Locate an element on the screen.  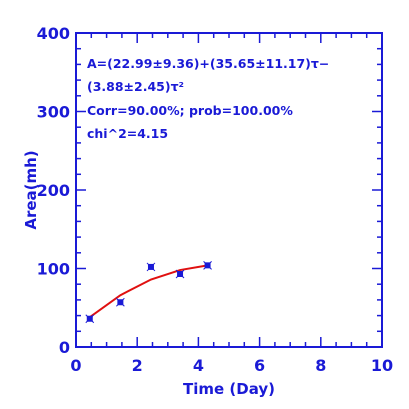
x-tick-label: 8 is located at coordinates (320, 365).